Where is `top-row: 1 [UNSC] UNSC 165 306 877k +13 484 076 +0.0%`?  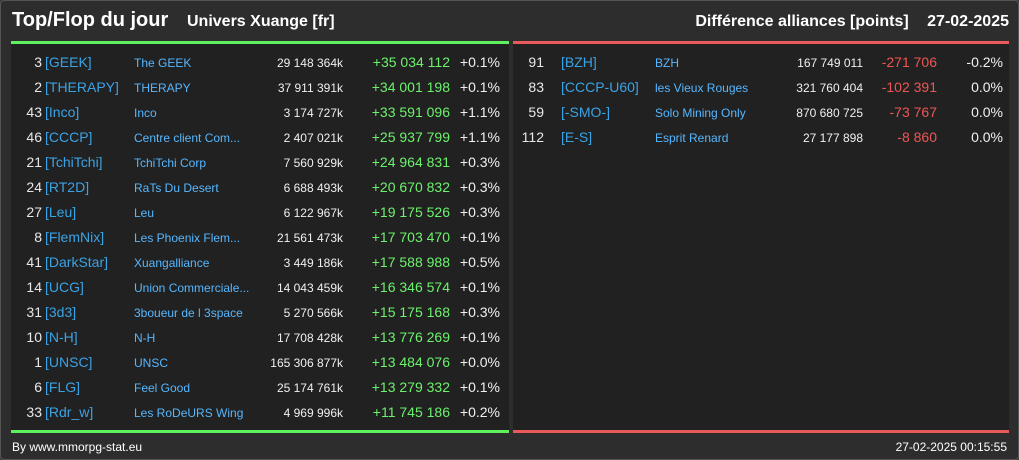 top-row: 1 [UNSC] UNSC 165 306 877k +13 484 076 +0.0% is located at coordinates (260, 362).